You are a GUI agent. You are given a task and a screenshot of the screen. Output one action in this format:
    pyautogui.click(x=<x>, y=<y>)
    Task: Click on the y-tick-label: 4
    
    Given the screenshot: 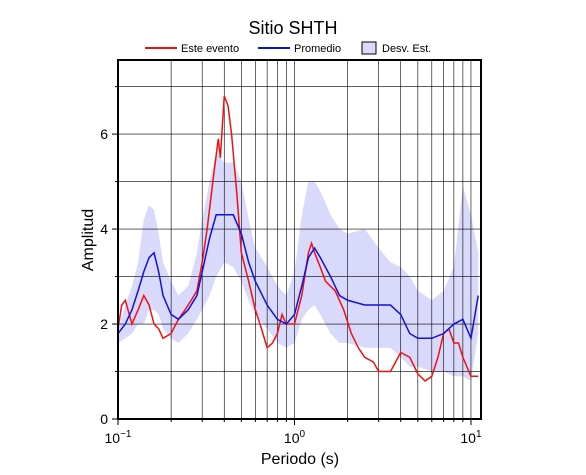 What is the action you would take?
    pyautogui.click(x=104, y=229)
    